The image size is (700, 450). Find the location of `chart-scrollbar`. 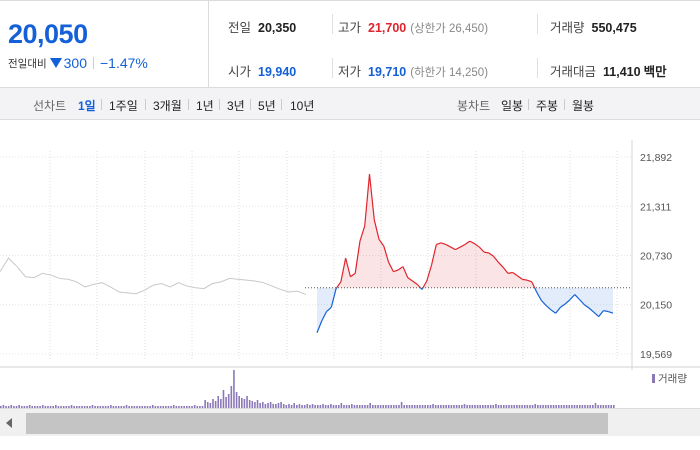

chart-scrollbar is located at coordinates (350, 422).